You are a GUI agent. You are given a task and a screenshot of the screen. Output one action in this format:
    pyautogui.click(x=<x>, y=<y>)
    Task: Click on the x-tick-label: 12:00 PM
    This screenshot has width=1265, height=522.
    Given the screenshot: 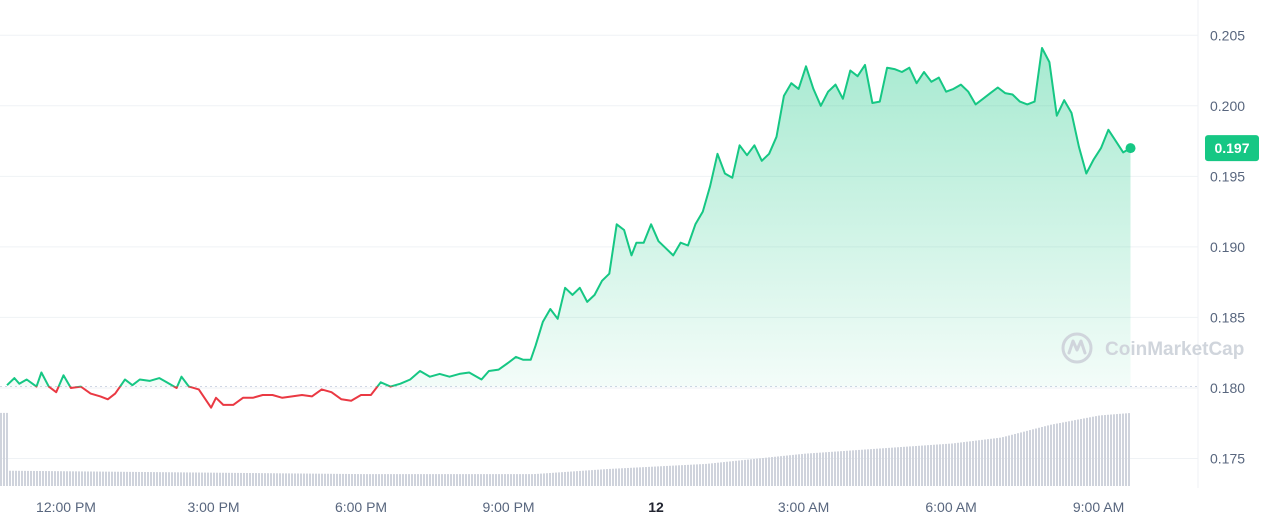 What is the action you would take?
    pyautogui.click(x=66, y=507)
    